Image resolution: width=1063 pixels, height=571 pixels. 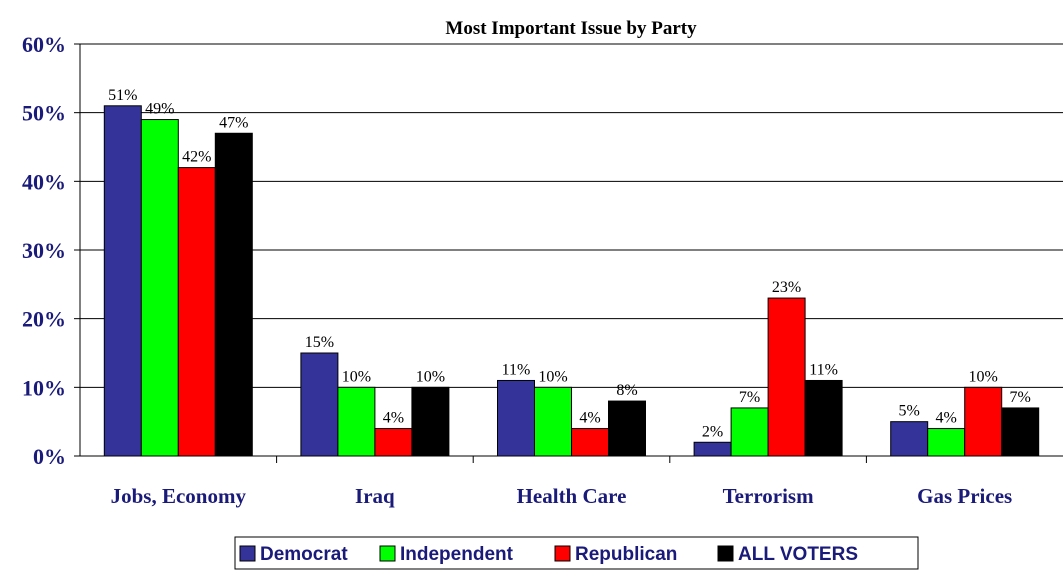 I want to click on y-tick-label: 30%, so click(x=44, y=250).